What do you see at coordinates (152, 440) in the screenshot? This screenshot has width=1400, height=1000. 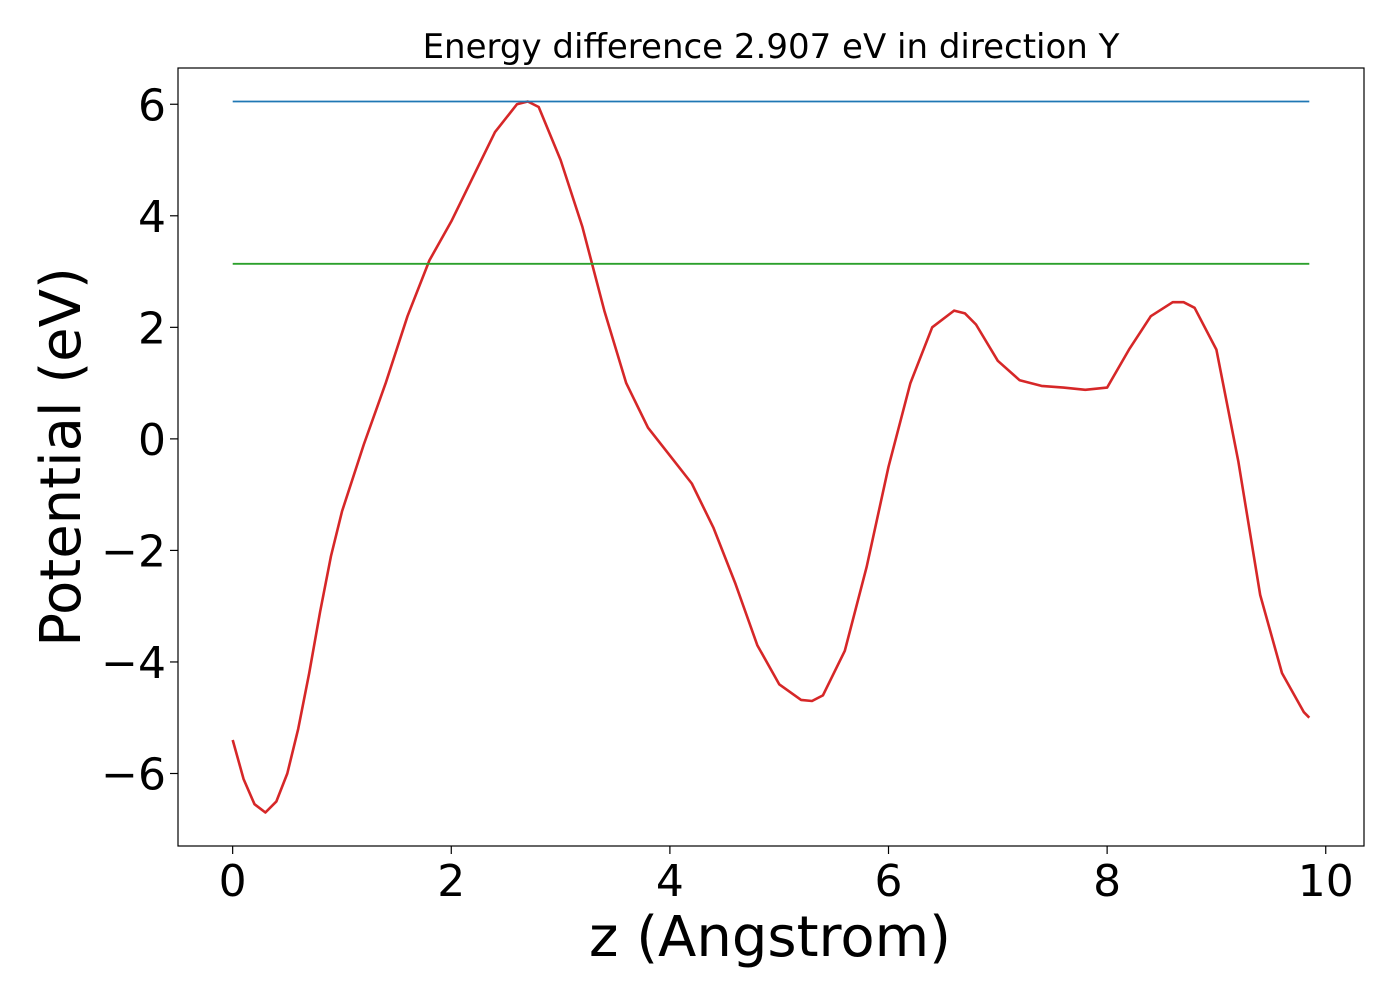 I see `y-tick-label: 0` at bounding box center [152, 440].